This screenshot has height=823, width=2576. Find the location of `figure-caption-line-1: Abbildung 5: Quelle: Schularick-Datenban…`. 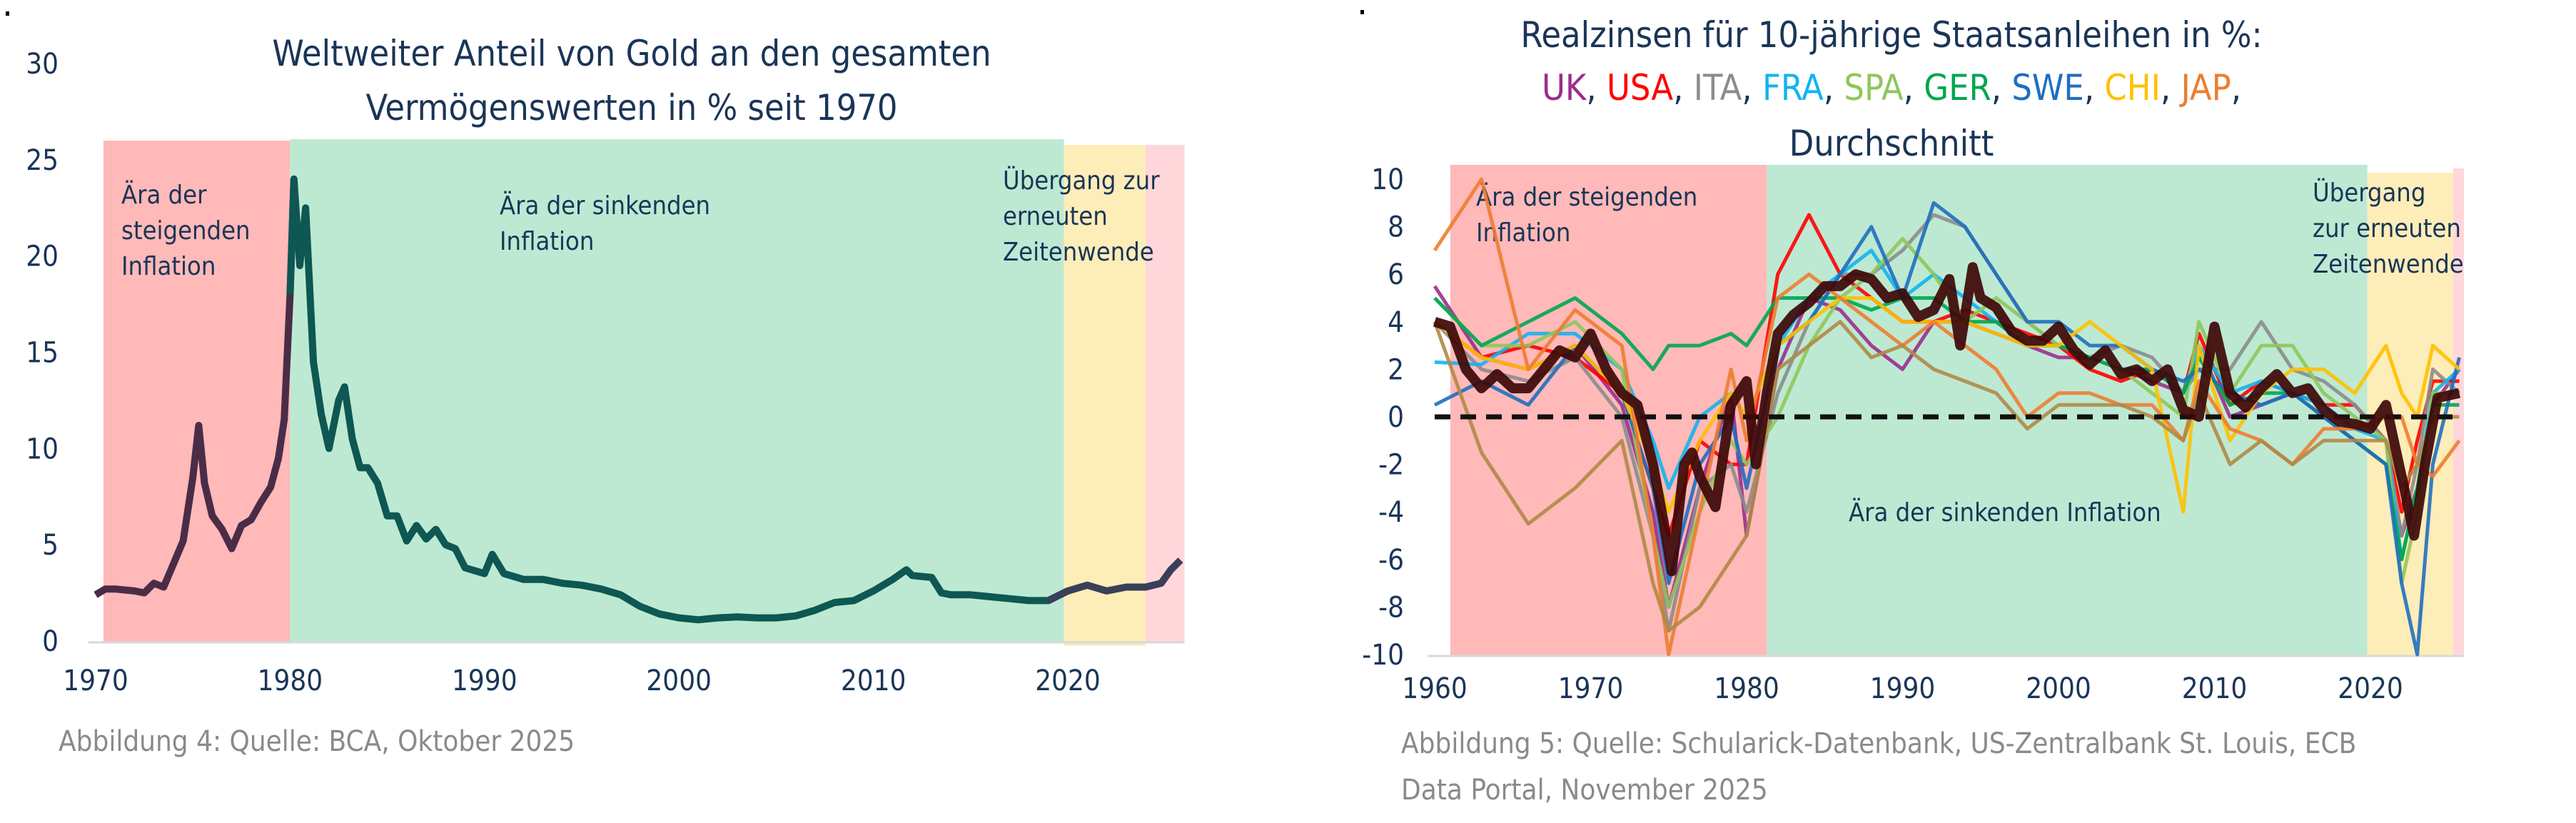

figure-caption-line-1: Abbildung 5: Quelle: Schularick-Datenban… is located at coordinates (1878, 743).